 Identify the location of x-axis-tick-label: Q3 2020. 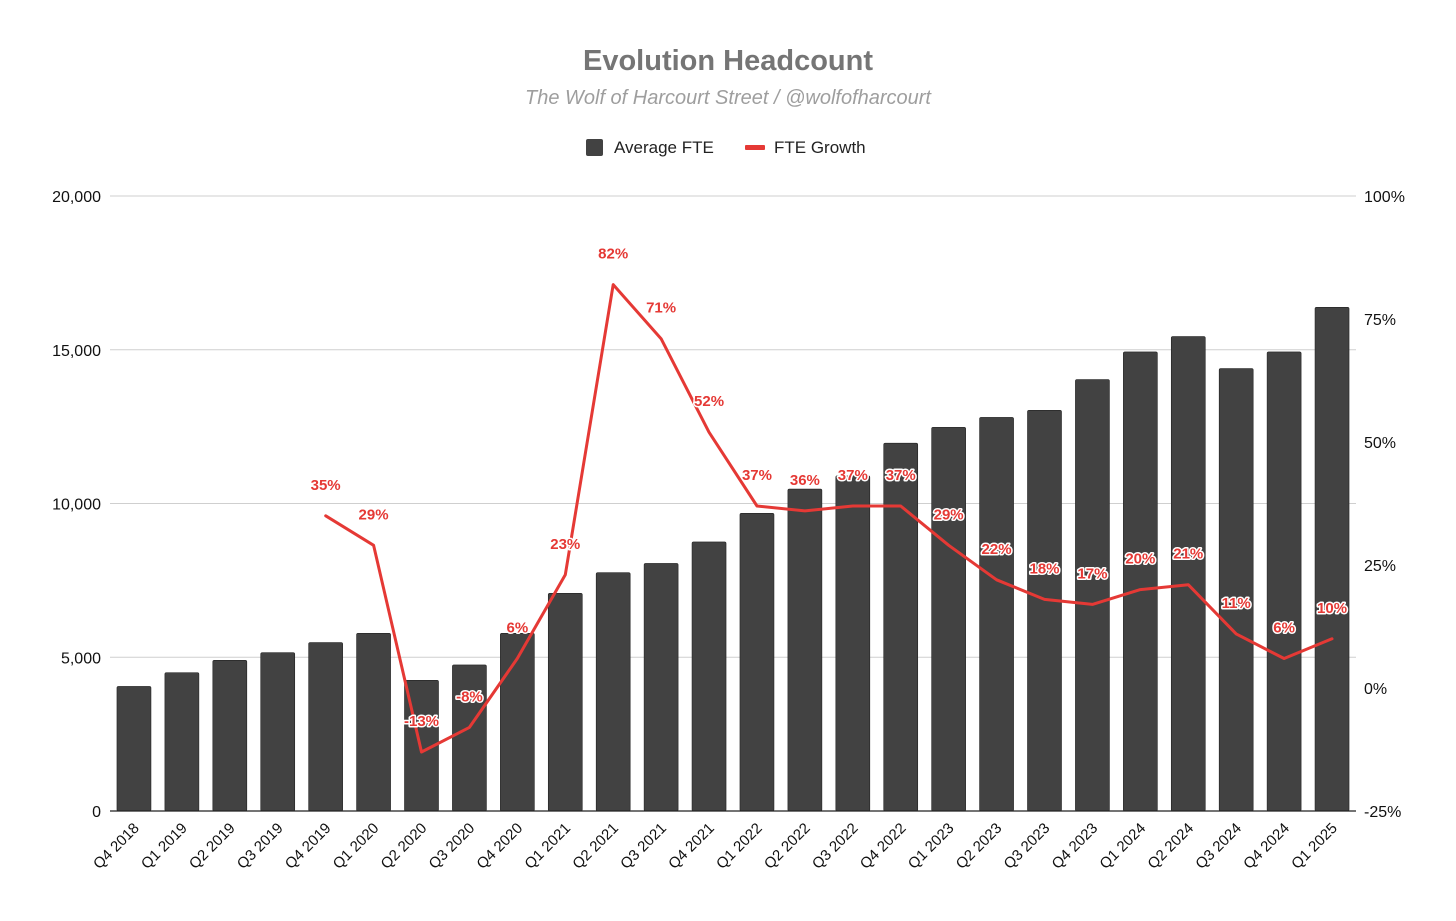
(452, 846).